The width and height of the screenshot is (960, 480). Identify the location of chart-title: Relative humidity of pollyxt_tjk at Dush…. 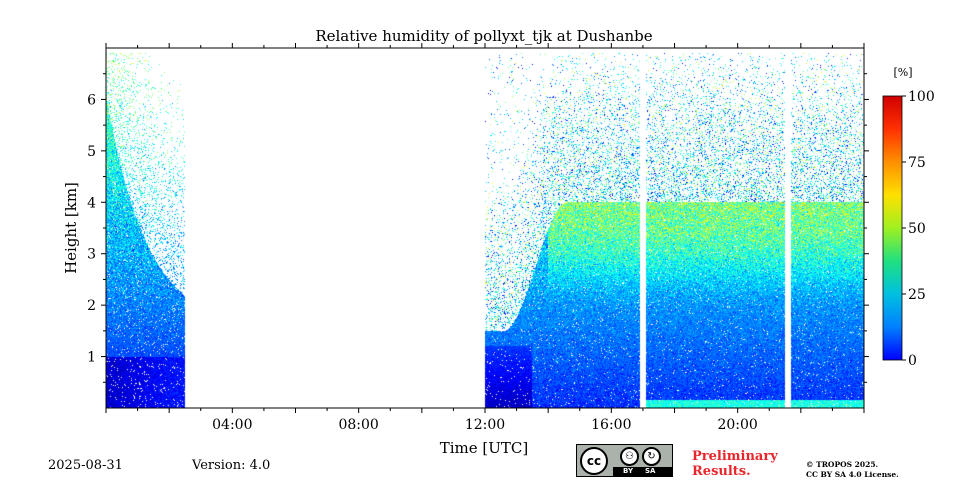
(483, 36).